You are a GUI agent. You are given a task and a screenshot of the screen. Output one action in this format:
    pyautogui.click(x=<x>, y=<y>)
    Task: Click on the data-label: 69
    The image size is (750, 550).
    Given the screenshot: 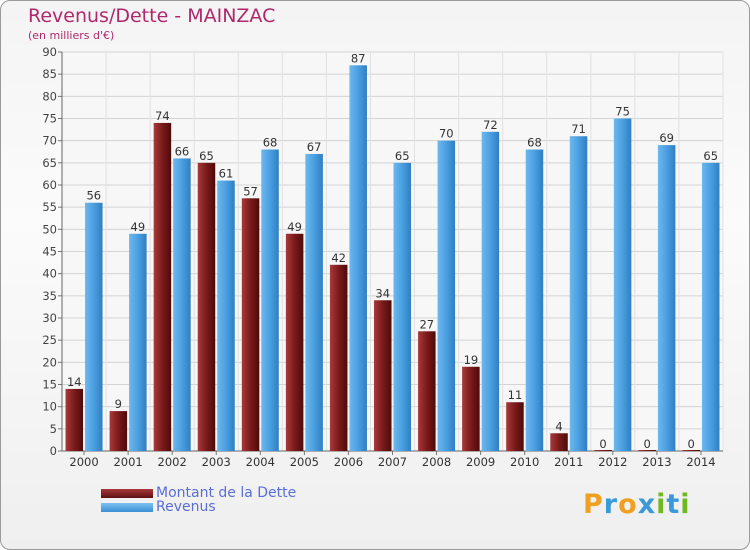 What is the action you would take?
    pyautogui.click(x=666, y=138)
    